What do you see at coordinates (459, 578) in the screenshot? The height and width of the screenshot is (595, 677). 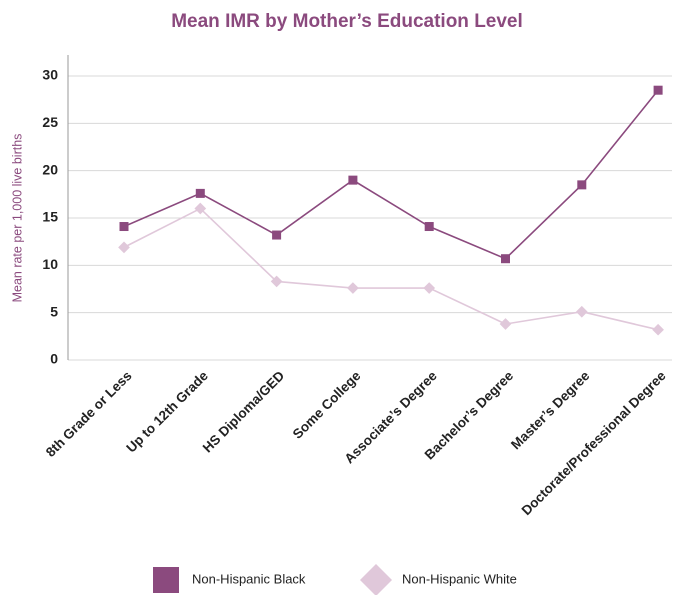 I see `legend-label: Non-Hispanic White` at bounding box center [459, 578].